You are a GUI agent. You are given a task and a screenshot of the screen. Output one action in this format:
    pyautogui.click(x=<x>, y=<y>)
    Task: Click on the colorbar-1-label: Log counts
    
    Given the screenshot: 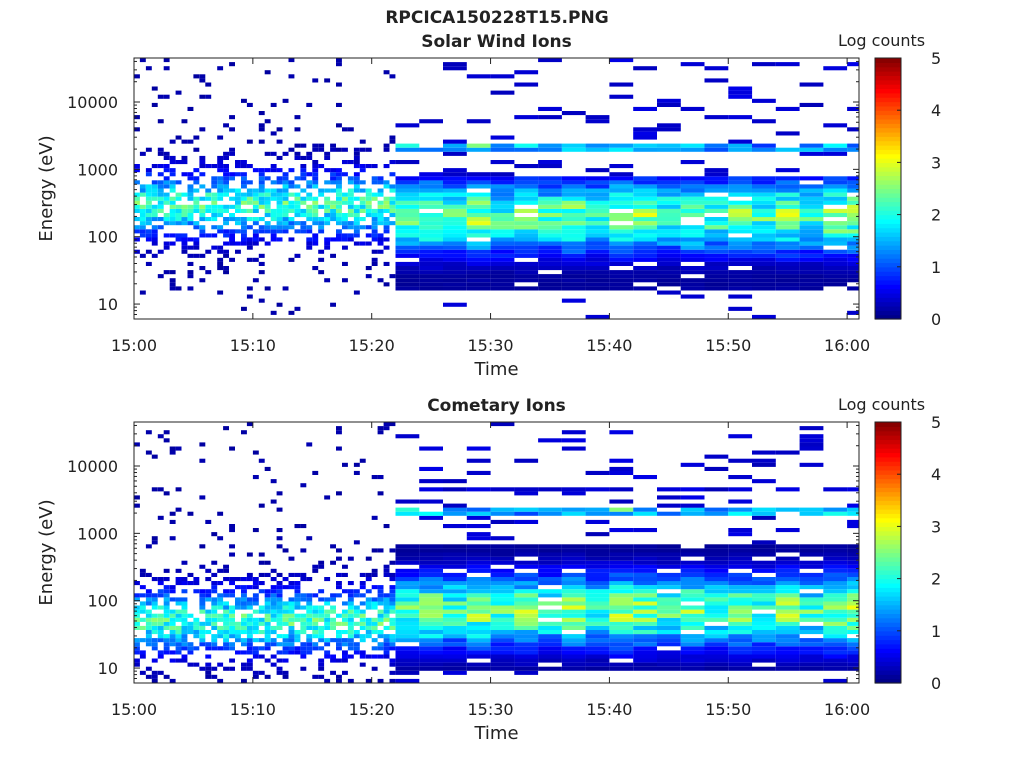 What is the action you would take?
    pyautogui.click(x=882, y=40)
    